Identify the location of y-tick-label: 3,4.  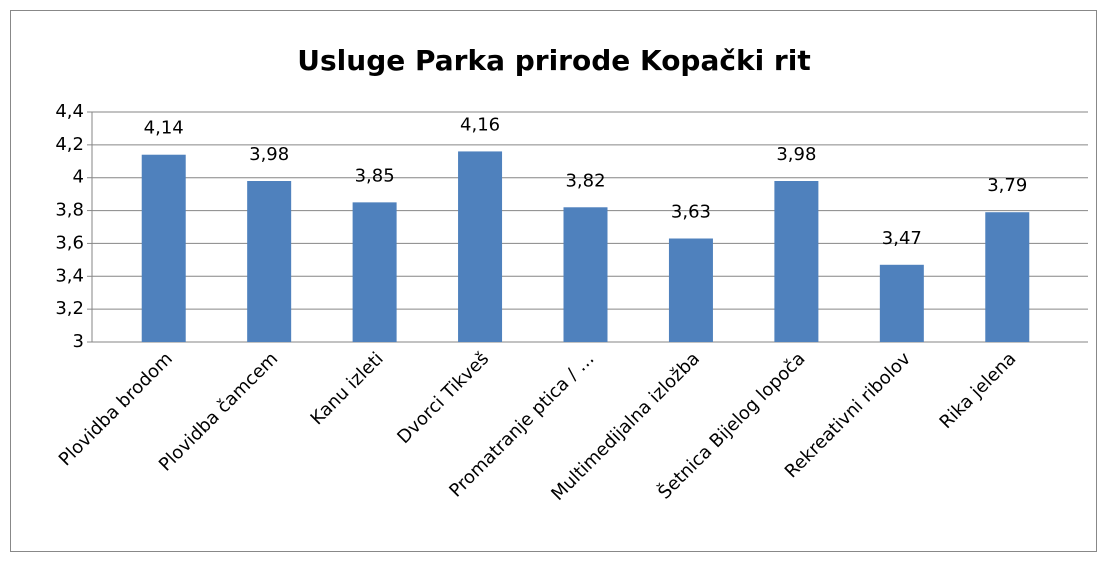
(69, 275).